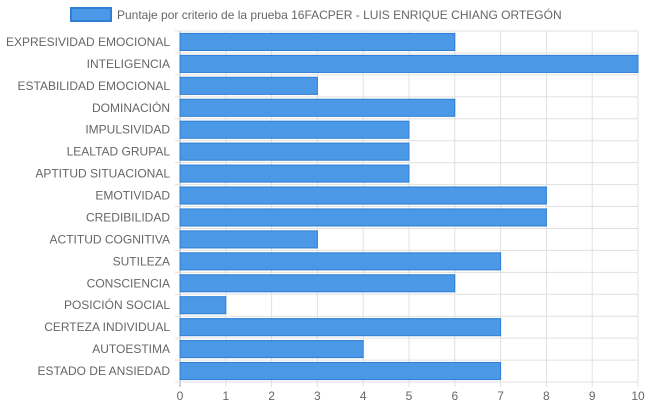 This screenshot has width=648, height=410. What do you see at coordinates (127, 130) in the screenshot?
I see `y-tick-label: IMPULSIVIDAD` at bounding box center [127, 130].